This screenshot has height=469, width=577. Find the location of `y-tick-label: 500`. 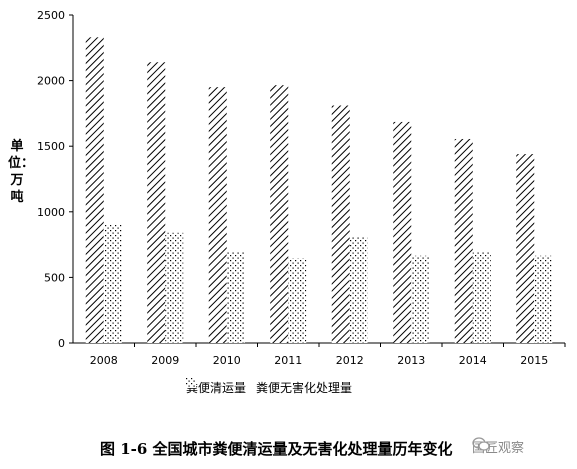

y-tick-label: 500 is located at coordinates (54, 277).